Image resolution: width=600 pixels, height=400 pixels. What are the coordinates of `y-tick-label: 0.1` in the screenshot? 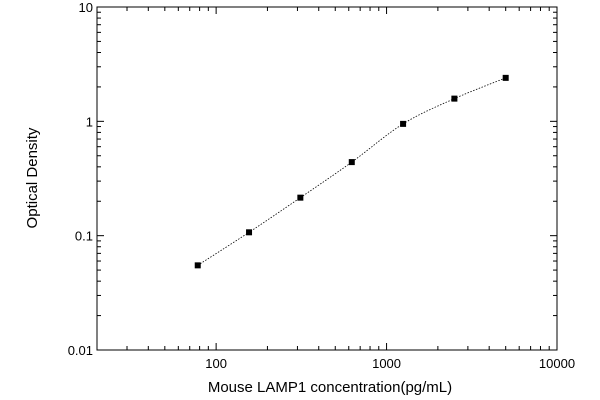 It's located at (84, 236).